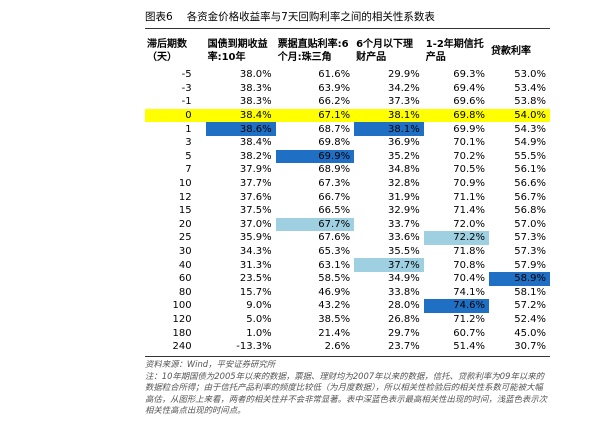  What do you see at coordinates (188, 170) in the screenshot?
I see `table-cell: 7` at bounding box center [188, 170].